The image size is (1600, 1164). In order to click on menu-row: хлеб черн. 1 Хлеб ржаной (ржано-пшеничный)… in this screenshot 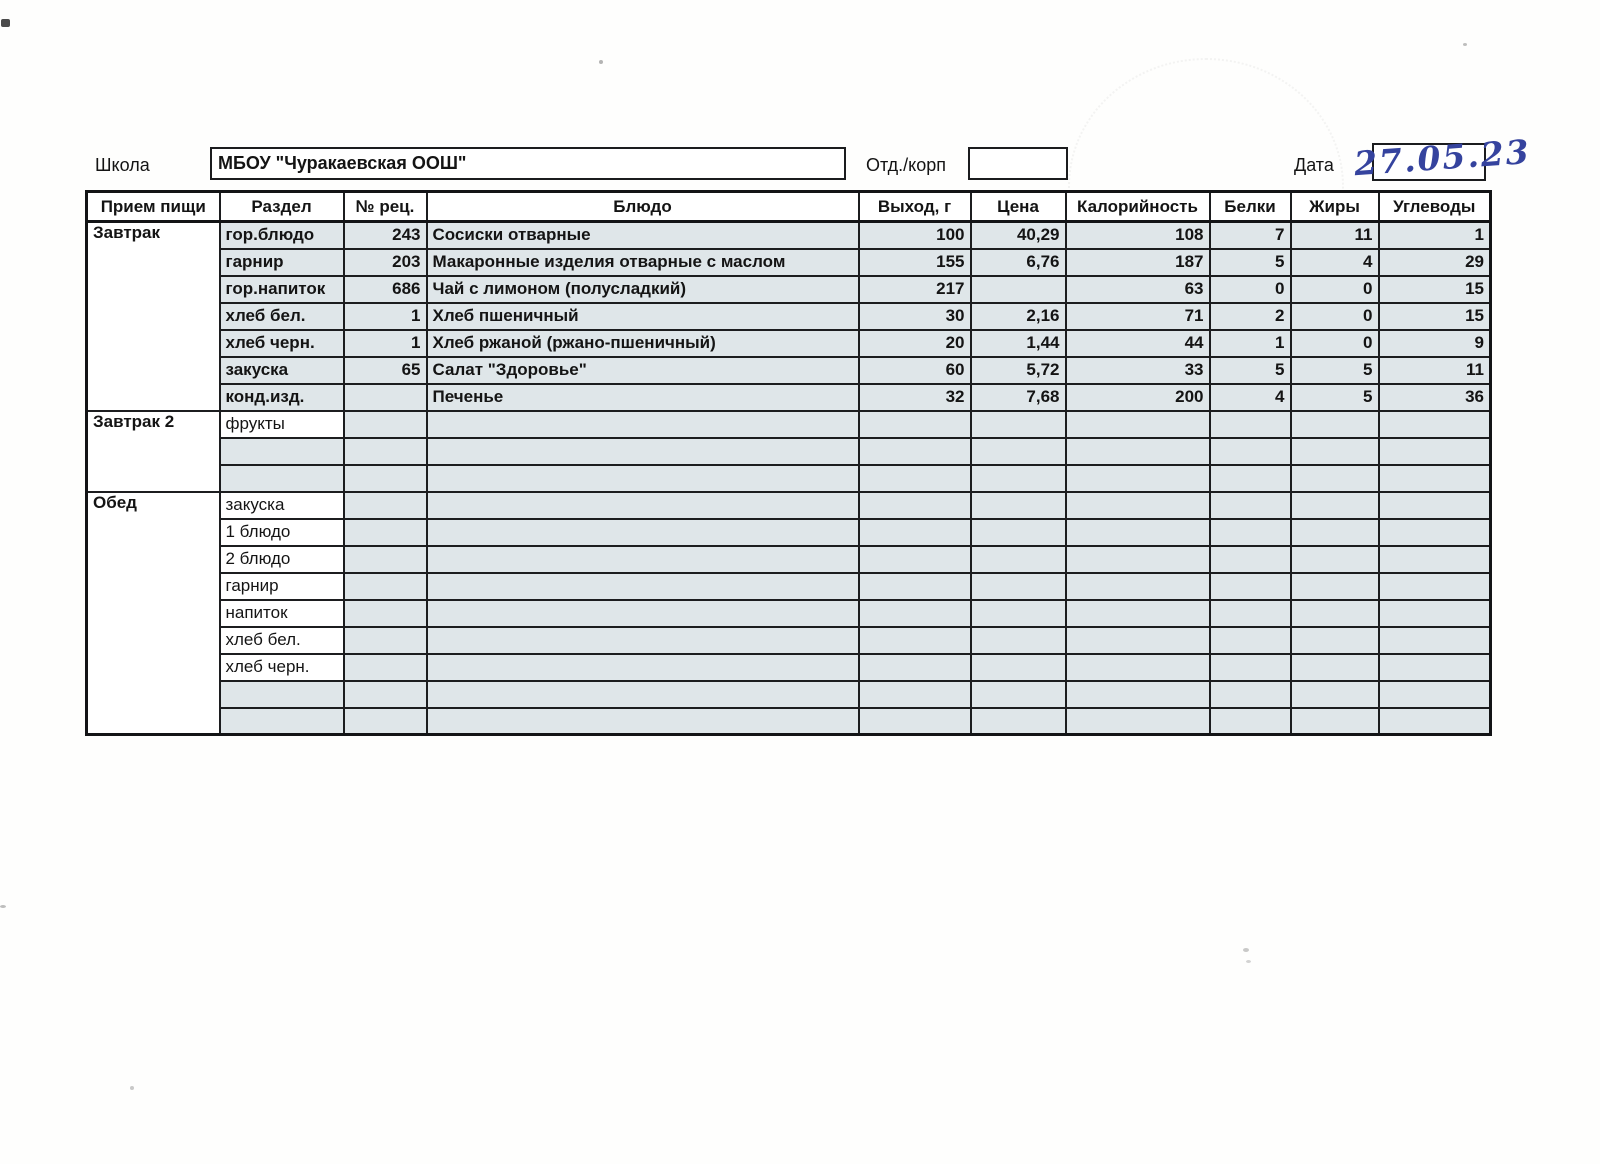, I will do `click(789, 343)`.